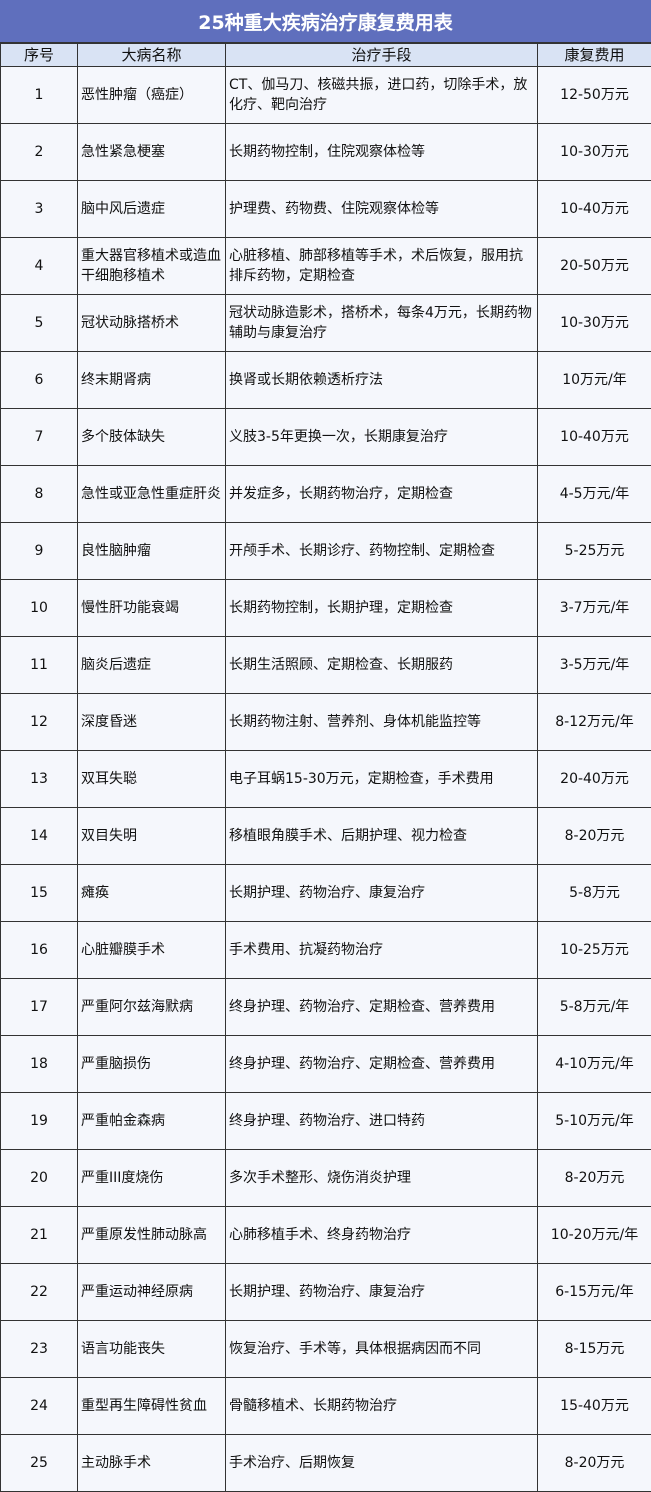 The width and height of the screenshot is (651, 1492). Describe the element at coordinates (151, 1007) in the screenshot. I see `cell-disease: 严重阿尔兹海默病` at that location.